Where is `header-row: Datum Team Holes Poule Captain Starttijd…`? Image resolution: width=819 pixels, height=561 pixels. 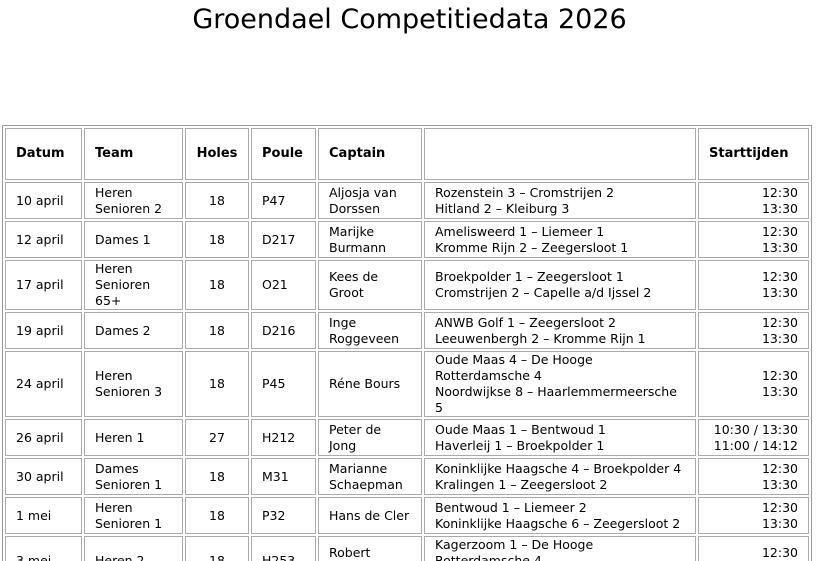 header-row: Datum Team Holes Poule Captain Starttijd… is located at coordinates (407, 154).